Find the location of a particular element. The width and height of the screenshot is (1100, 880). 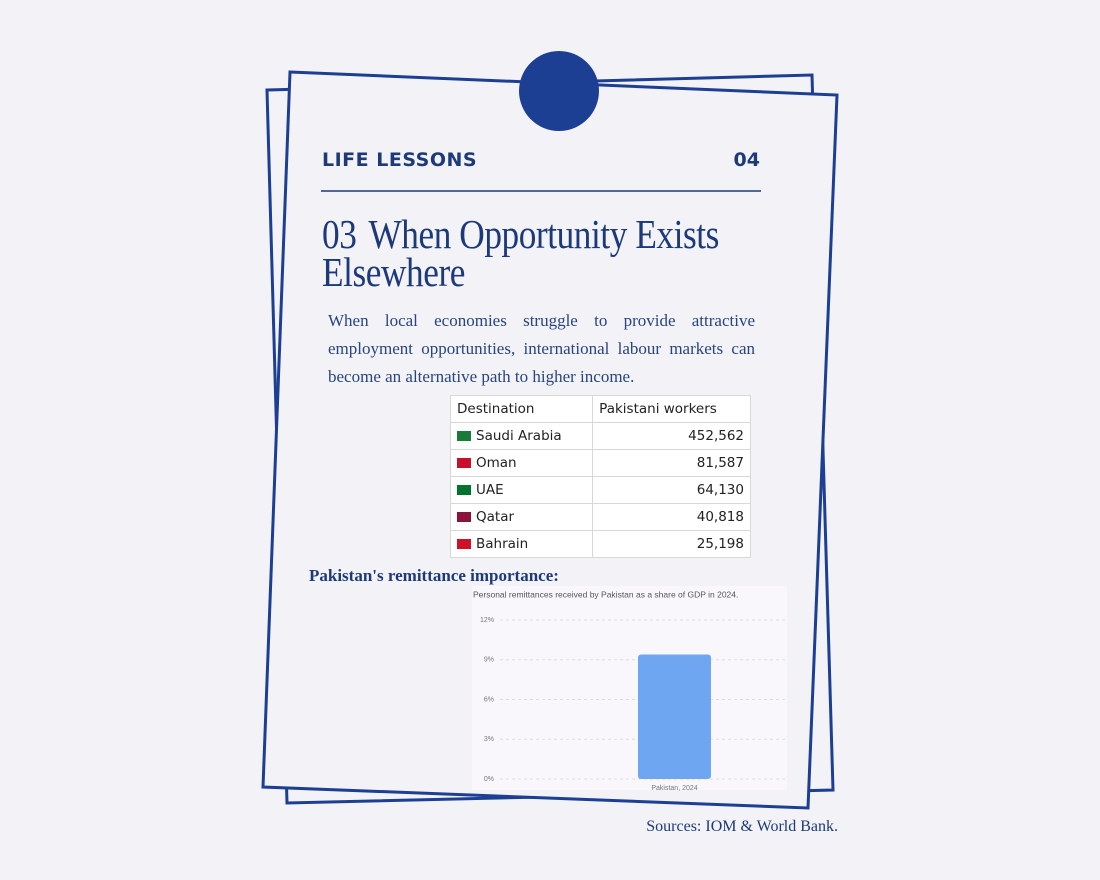

table-row: UAE 64,130 is located at coordinates (600, 490).